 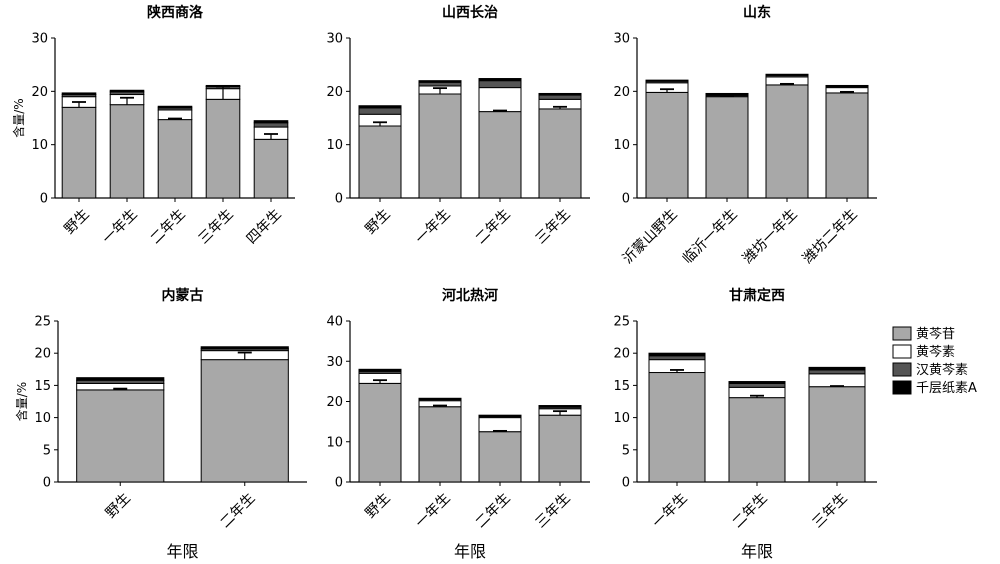 What do you see at coordinates (470, 295) in the screenshot?
I see `chart-title: 河北热河` at bounding box center [470, 295].